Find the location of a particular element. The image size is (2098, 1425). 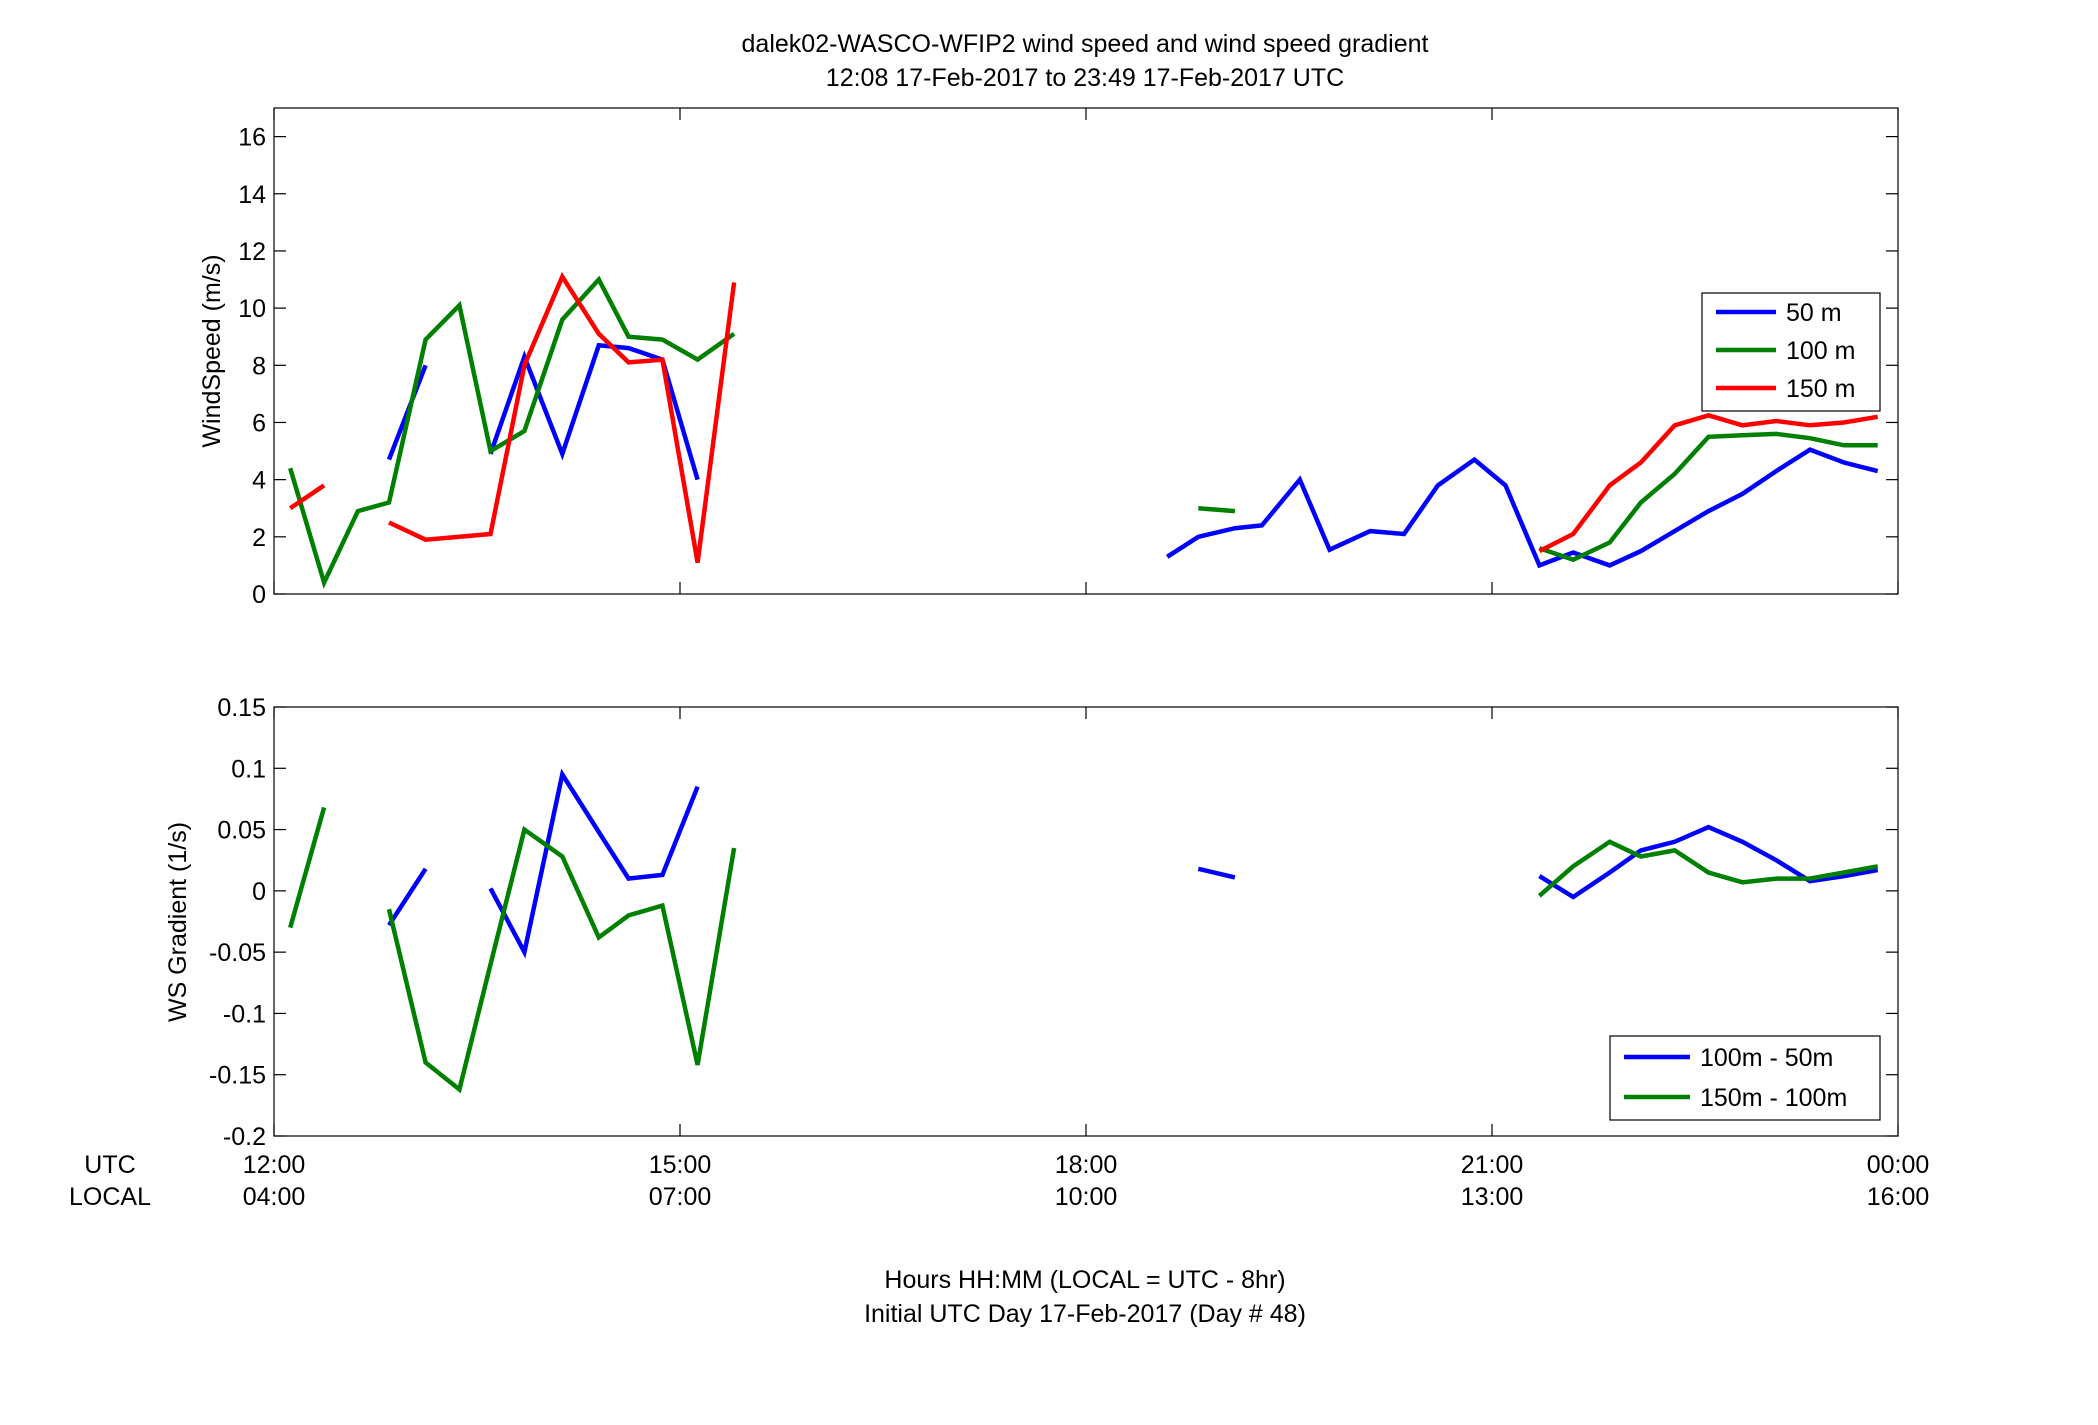

gradient-ytick-label: -0.15 is located at coordinates (237, 1076).